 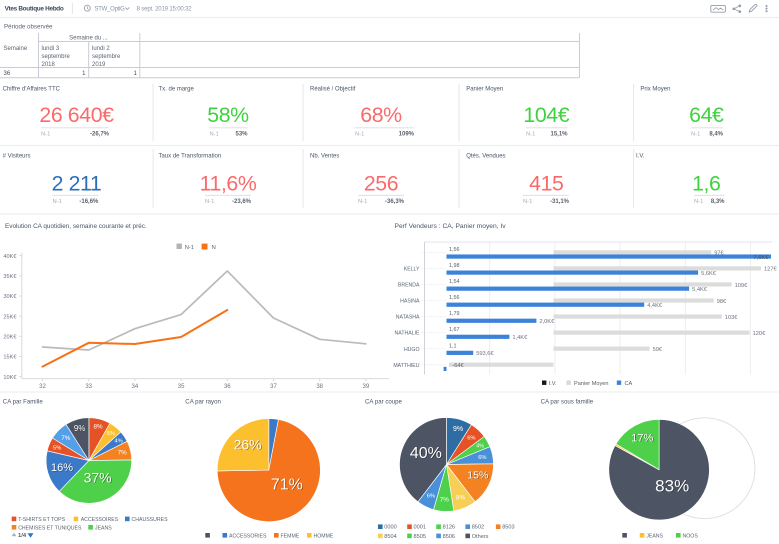 I want to click on svg-text: 1,6, so click(x=706, y=183).